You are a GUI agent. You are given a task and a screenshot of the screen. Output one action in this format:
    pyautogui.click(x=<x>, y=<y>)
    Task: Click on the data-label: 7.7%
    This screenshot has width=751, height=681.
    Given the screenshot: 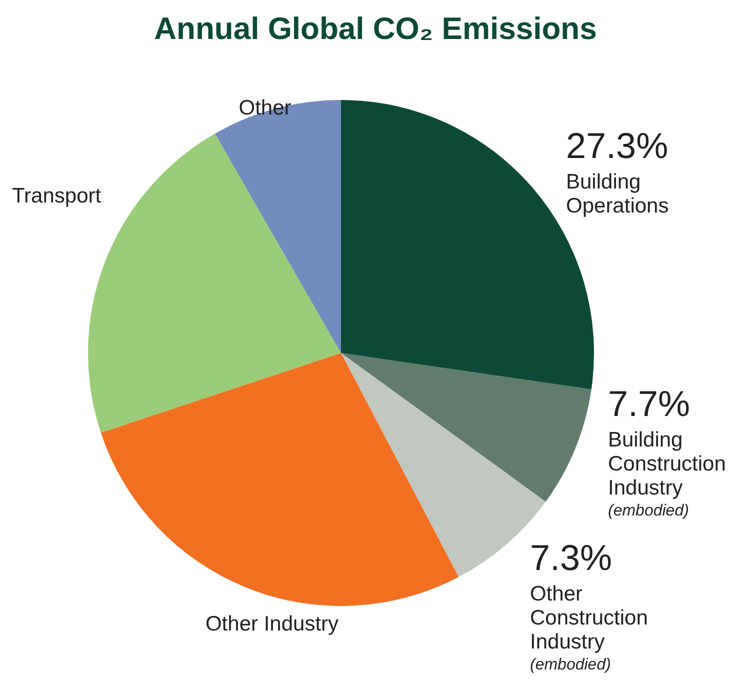 What is the action you would take?
    pyautogui.click(x=649, y=403)
    